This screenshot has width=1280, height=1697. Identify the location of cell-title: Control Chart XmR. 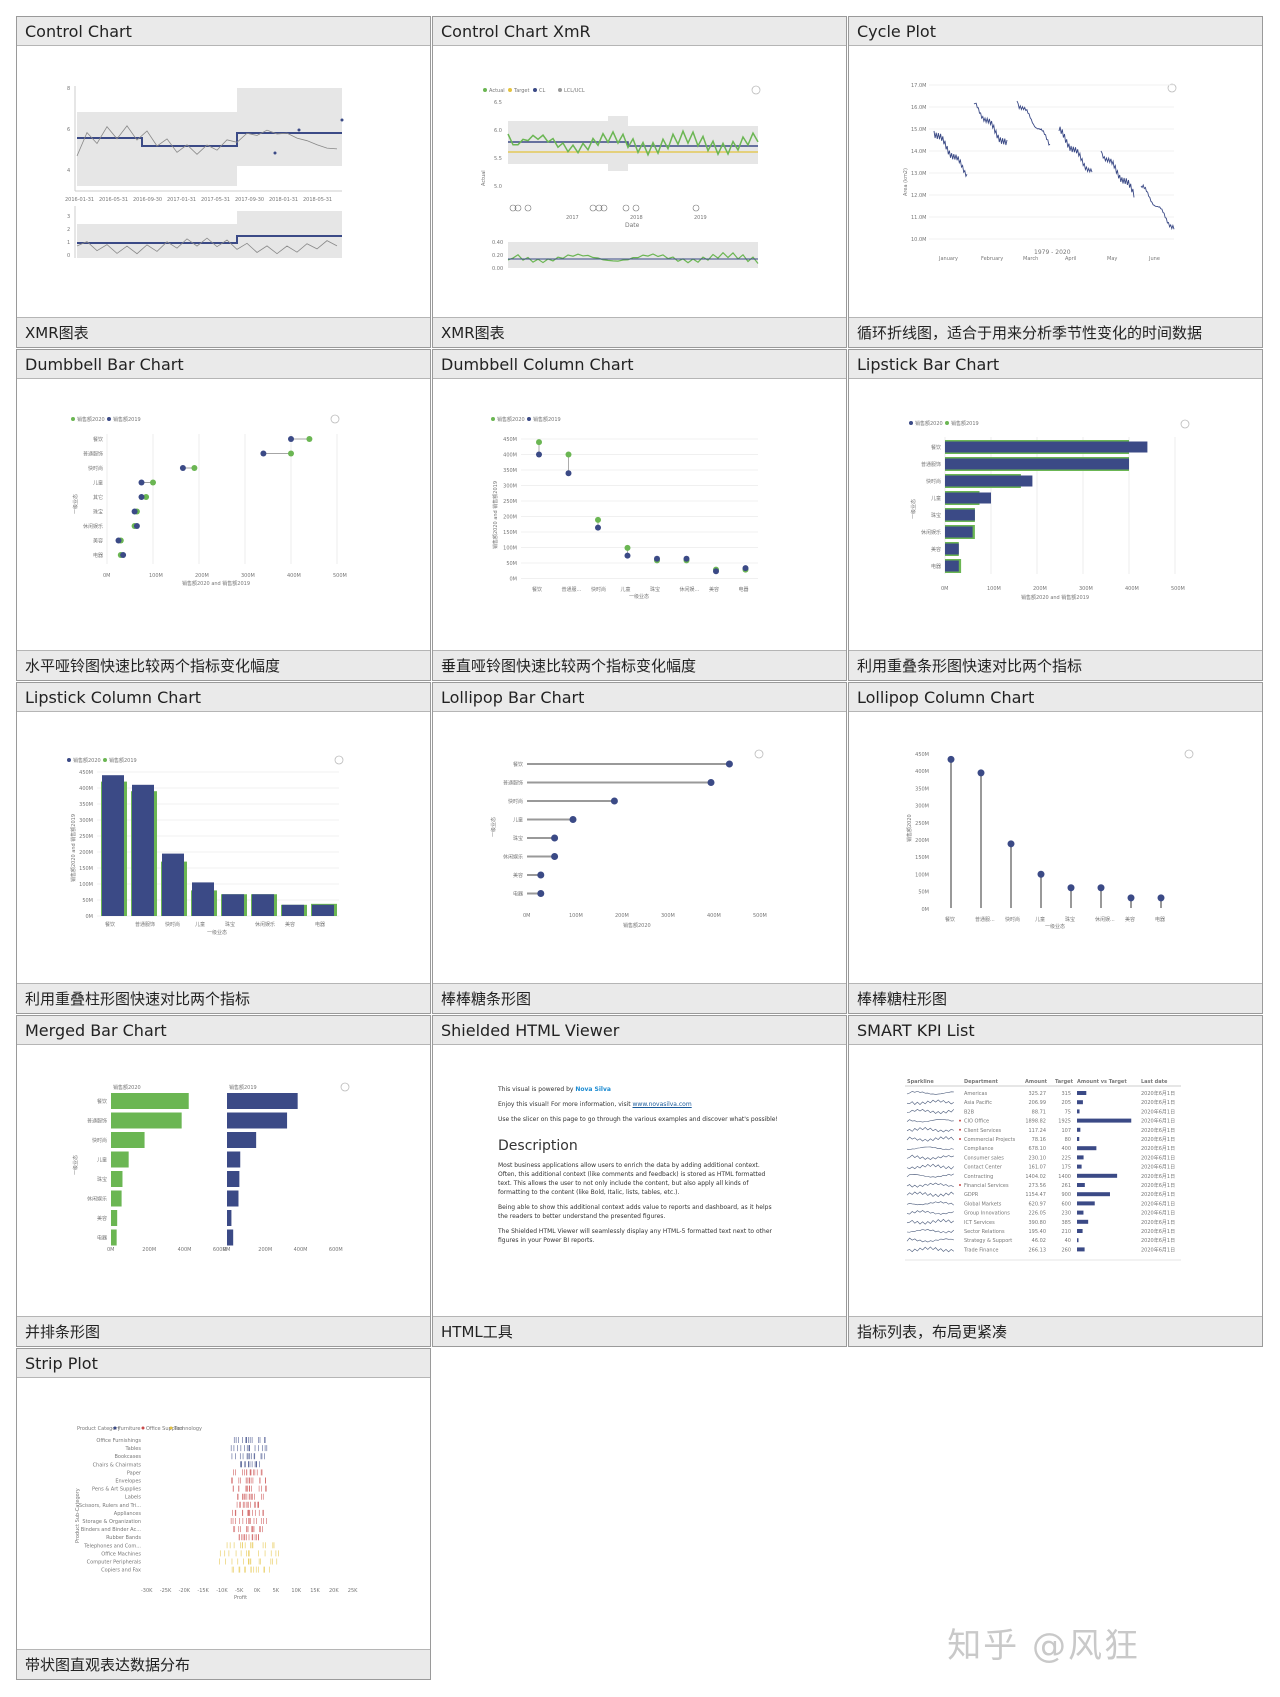
(639, 31).